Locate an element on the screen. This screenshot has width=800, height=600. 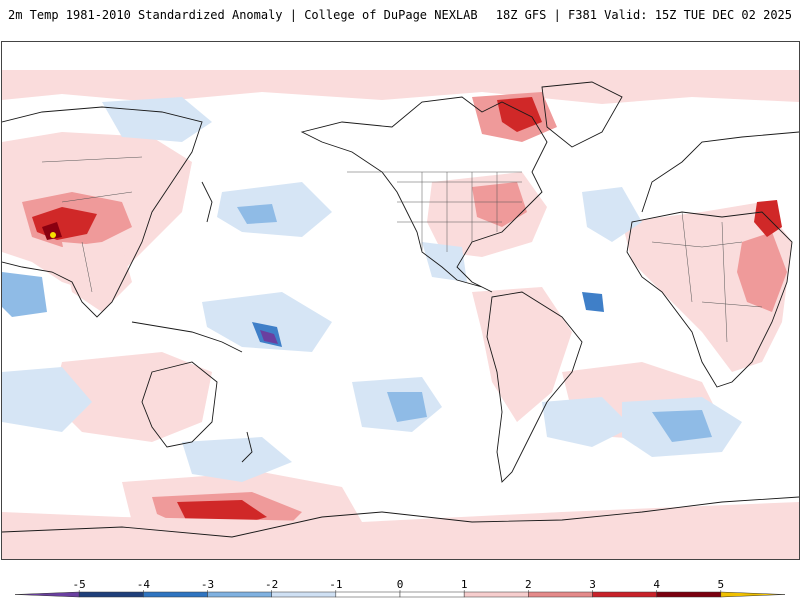
south-america-warm-field is located at coordinates (522, 354).